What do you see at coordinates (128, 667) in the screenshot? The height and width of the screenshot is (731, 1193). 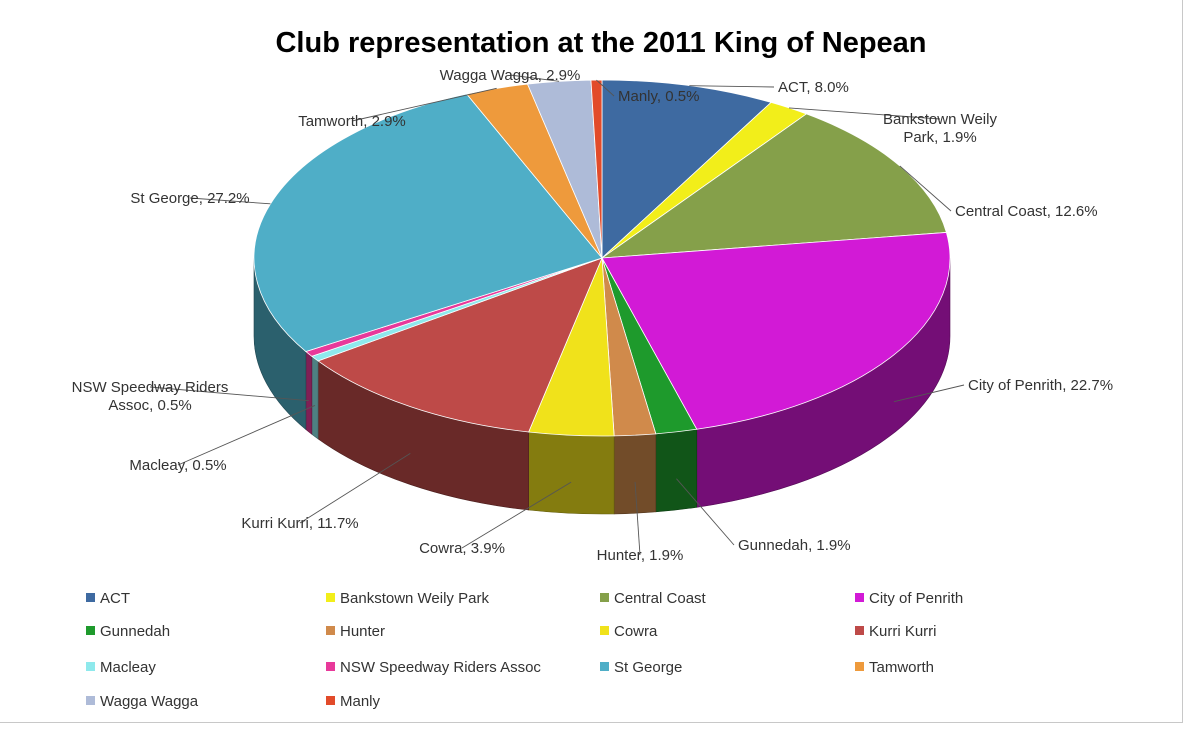 I see `legend-label: Macleay` at bounding box center [128, 667].